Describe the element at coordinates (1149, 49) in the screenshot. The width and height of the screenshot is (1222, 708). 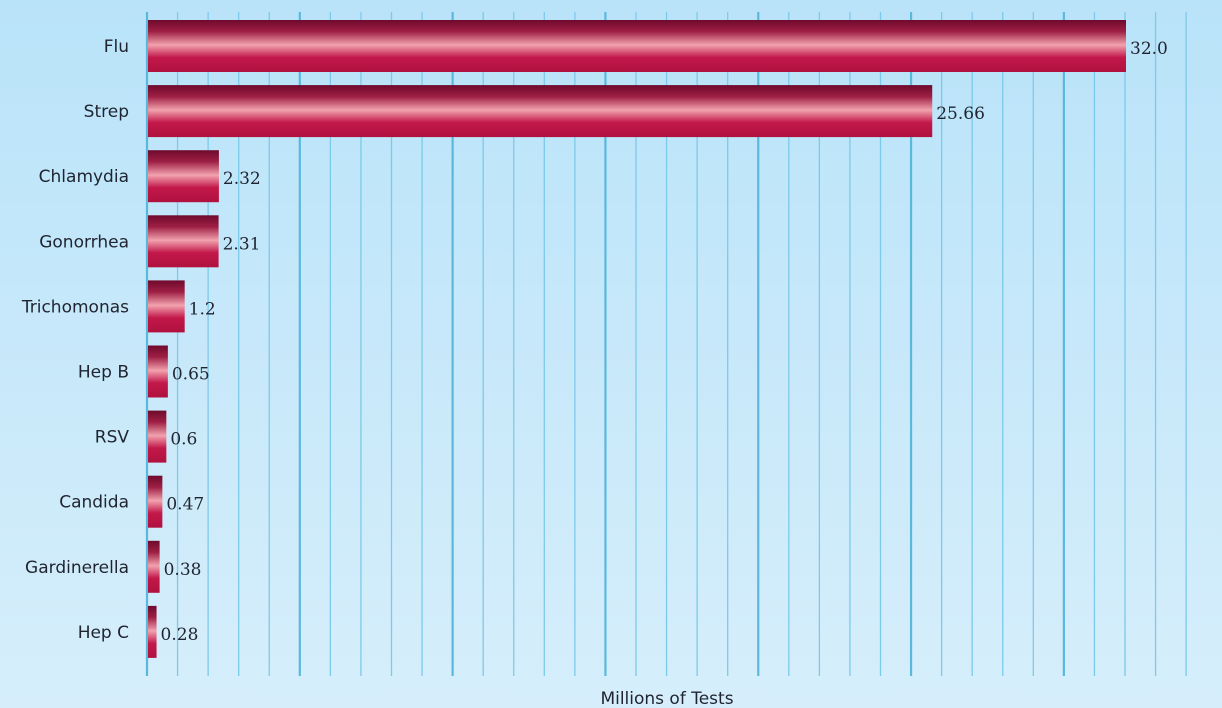
I see `value-label: 32.0` at that location.